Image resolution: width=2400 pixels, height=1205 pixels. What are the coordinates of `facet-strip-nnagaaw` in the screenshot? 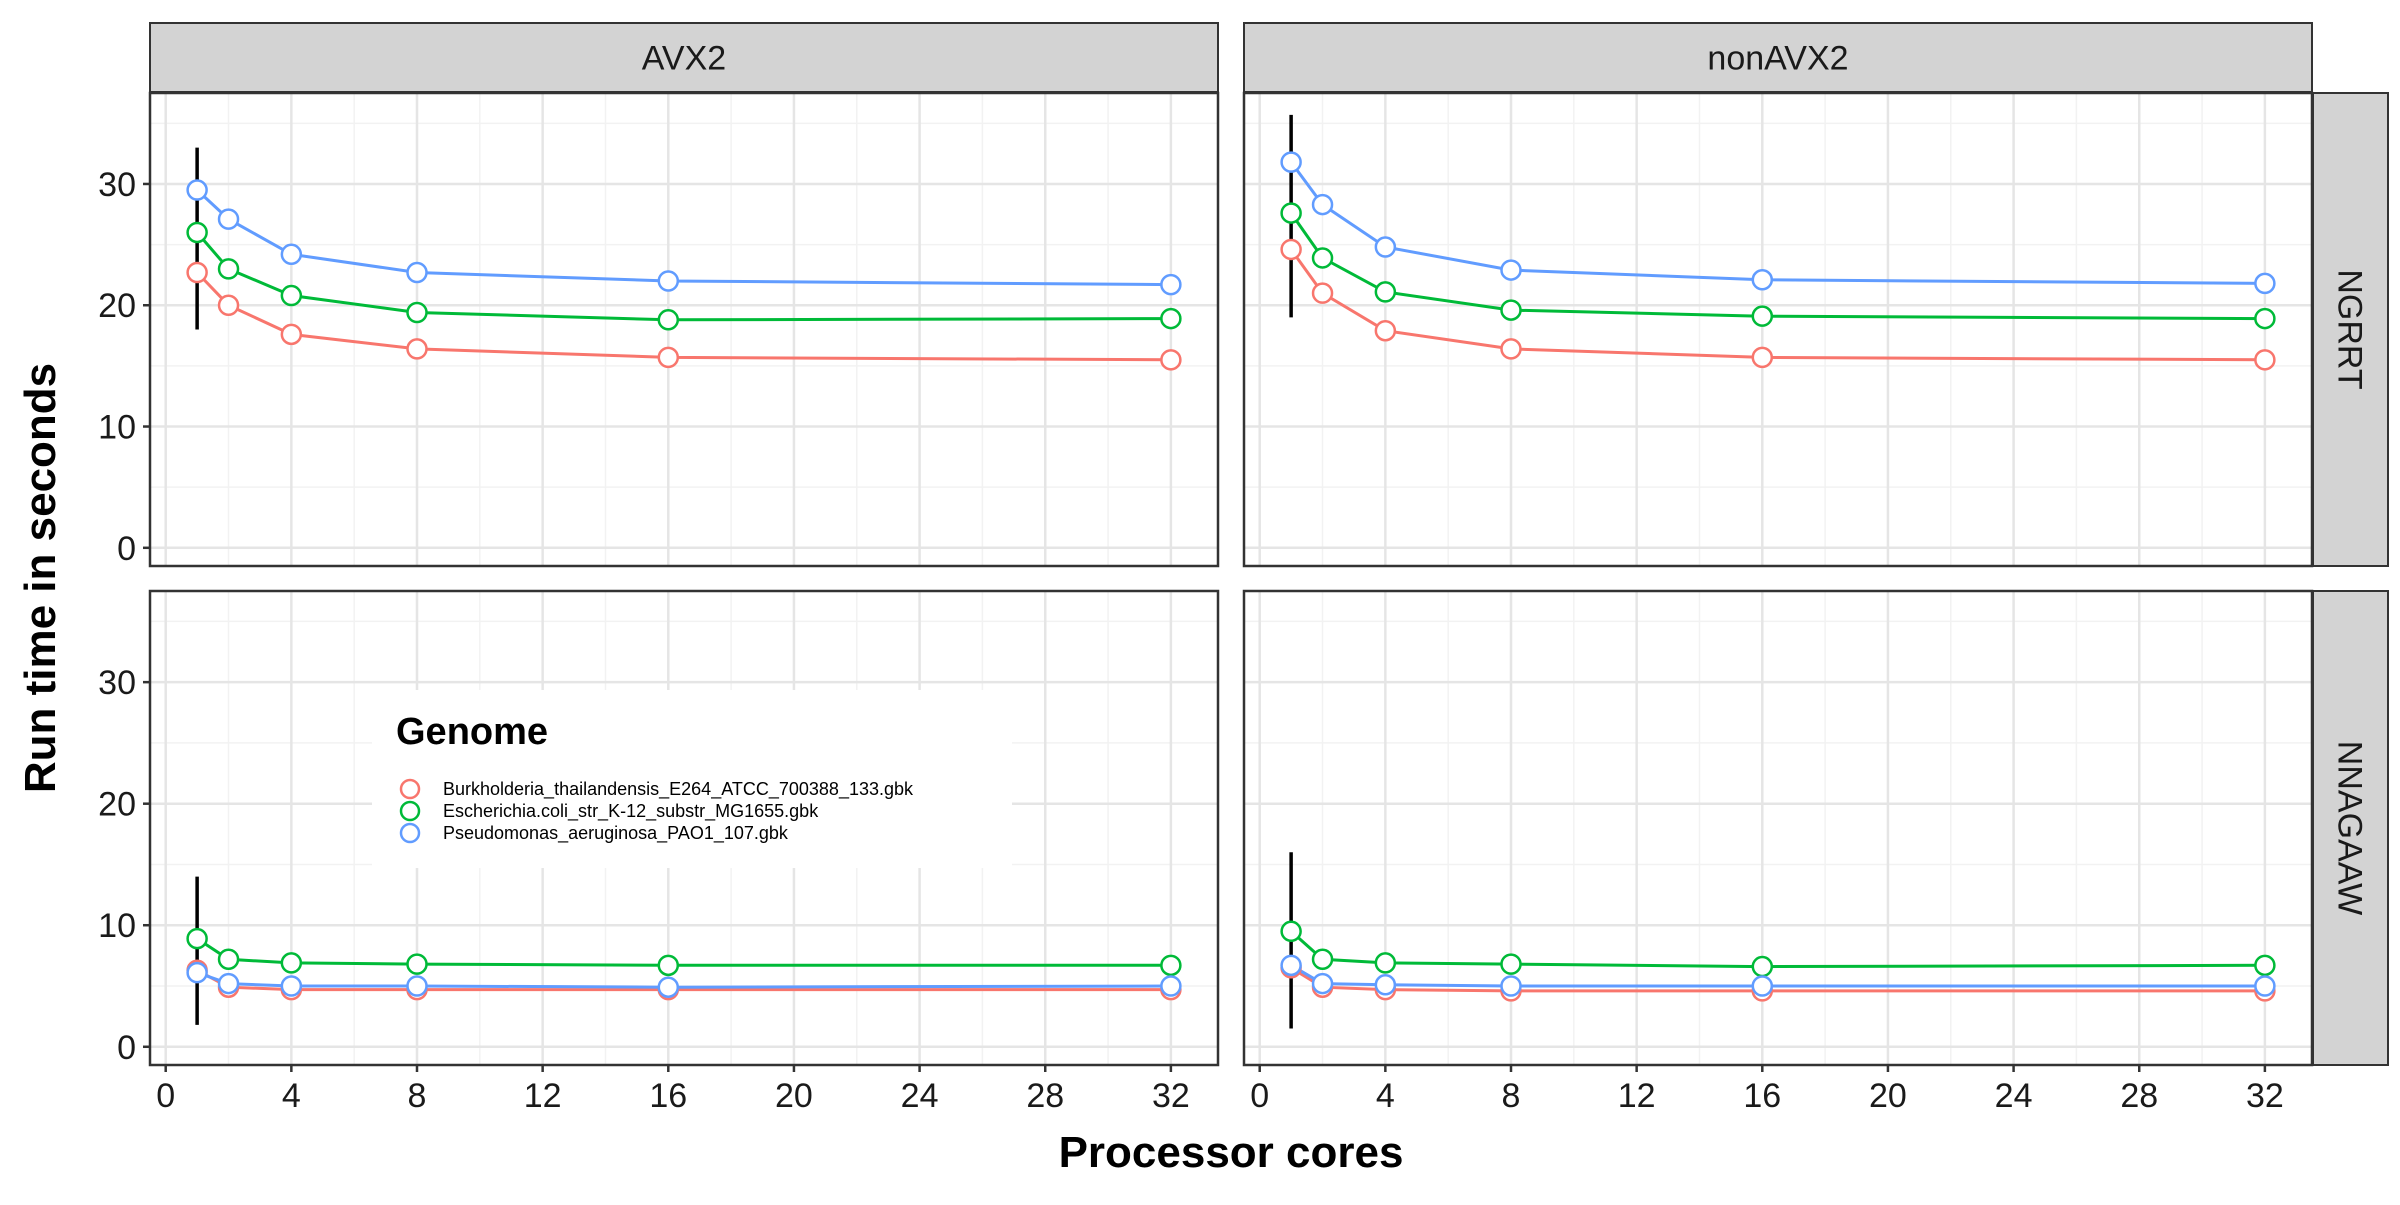 It's located at (2350, 828).